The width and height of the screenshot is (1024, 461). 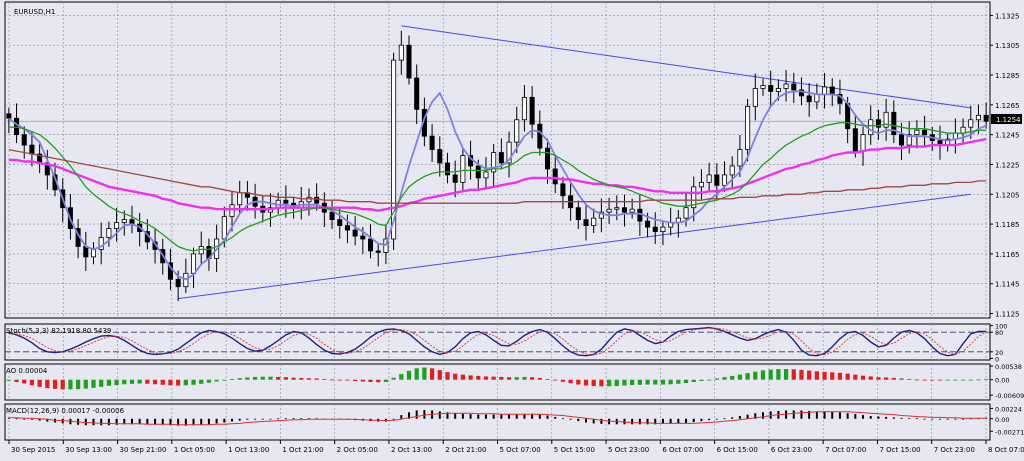 I want to click on stoch-tick-label: 100, so click(x=1001, y=327).